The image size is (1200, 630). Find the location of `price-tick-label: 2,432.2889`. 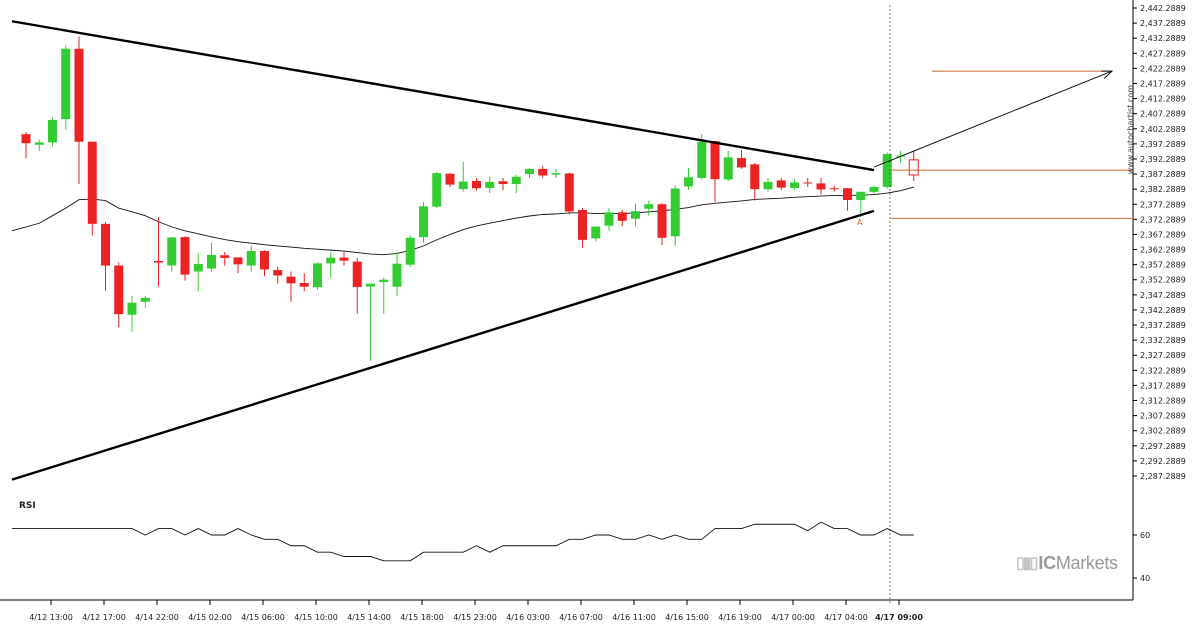

price-tick-label: 2,432.2889 is located at coordinates (1163, 38).